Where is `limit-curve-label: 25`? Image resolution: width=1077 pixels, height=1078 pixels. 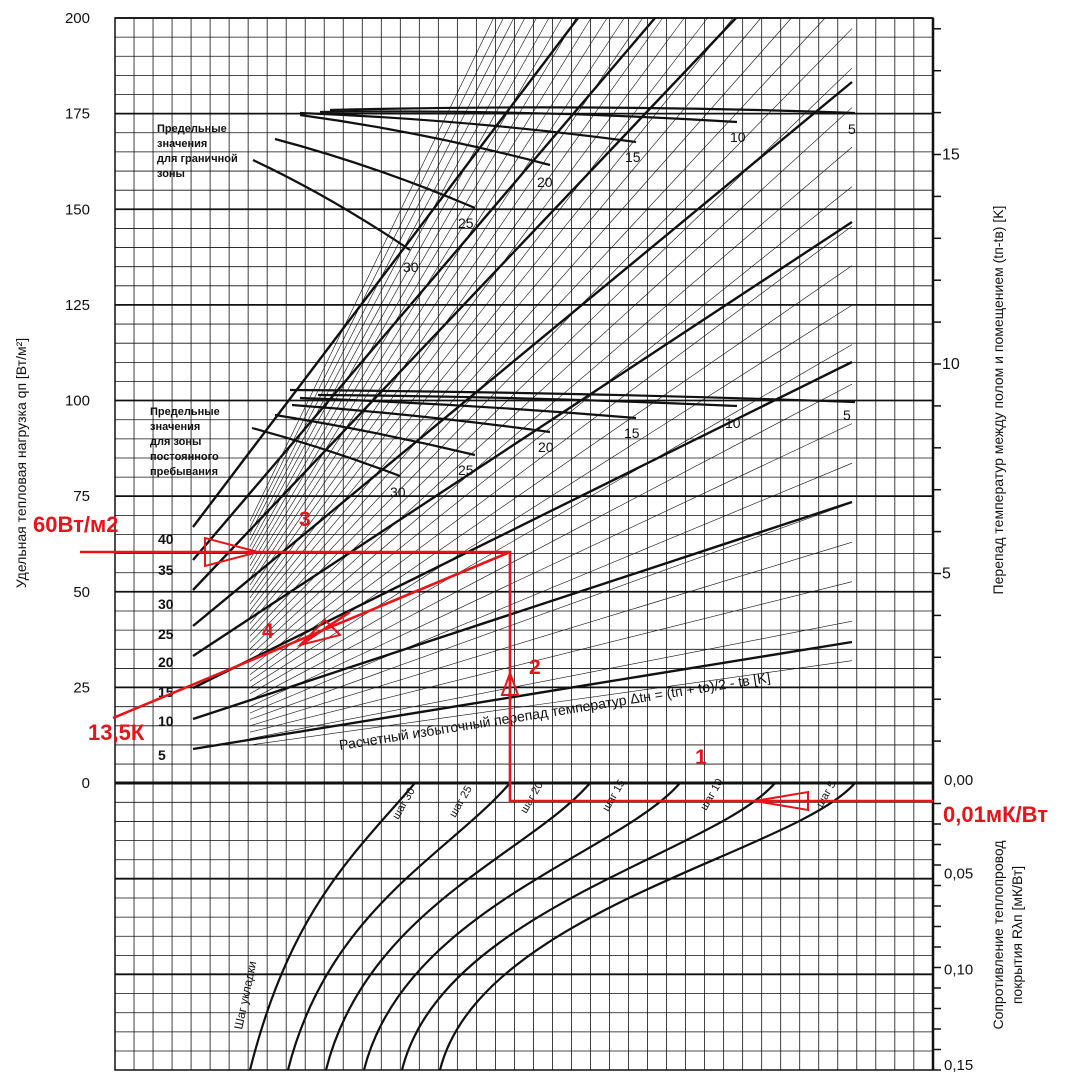 limit-curve-label: 25 is located at coordinates (466, 470).